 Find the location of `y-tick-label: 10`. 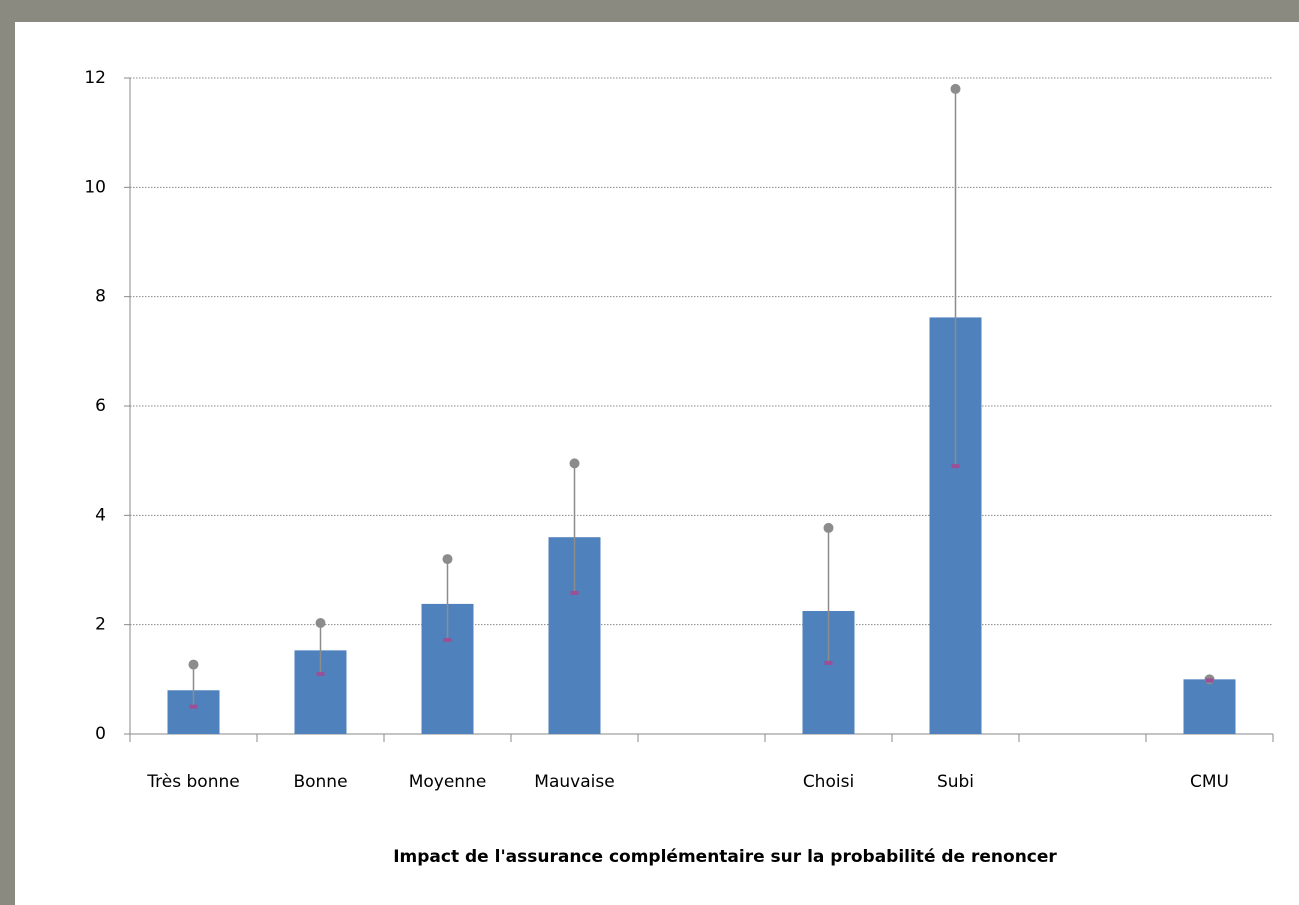

y-tick-label: 10 is located at coordinates (95, 187).